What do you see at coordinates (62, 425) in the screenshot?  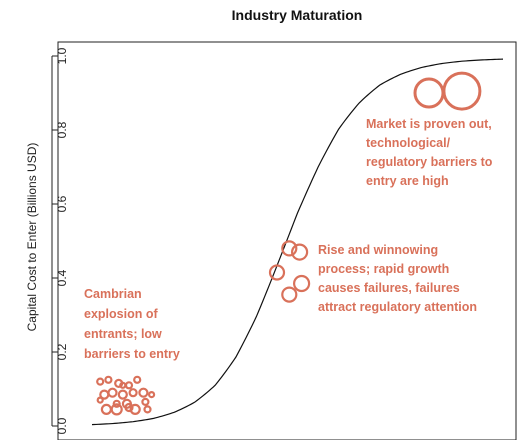 I see `y-tick-label: 0.0` at bounding box center [62, 425].